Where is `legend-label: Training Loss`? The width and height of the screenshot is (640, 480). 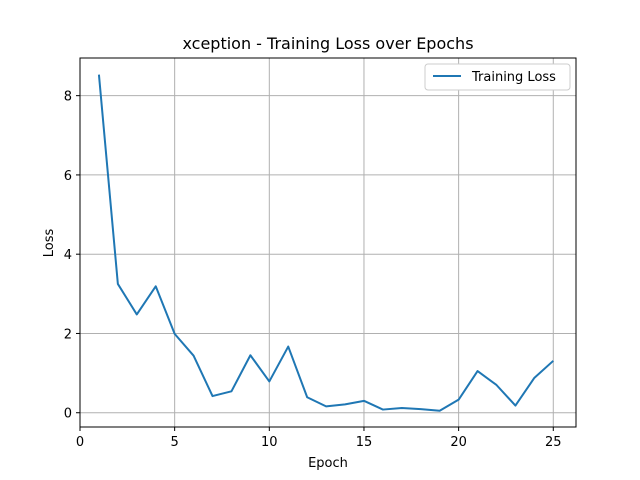
legend-label: Training Loss is located at coordinates (513, 77).